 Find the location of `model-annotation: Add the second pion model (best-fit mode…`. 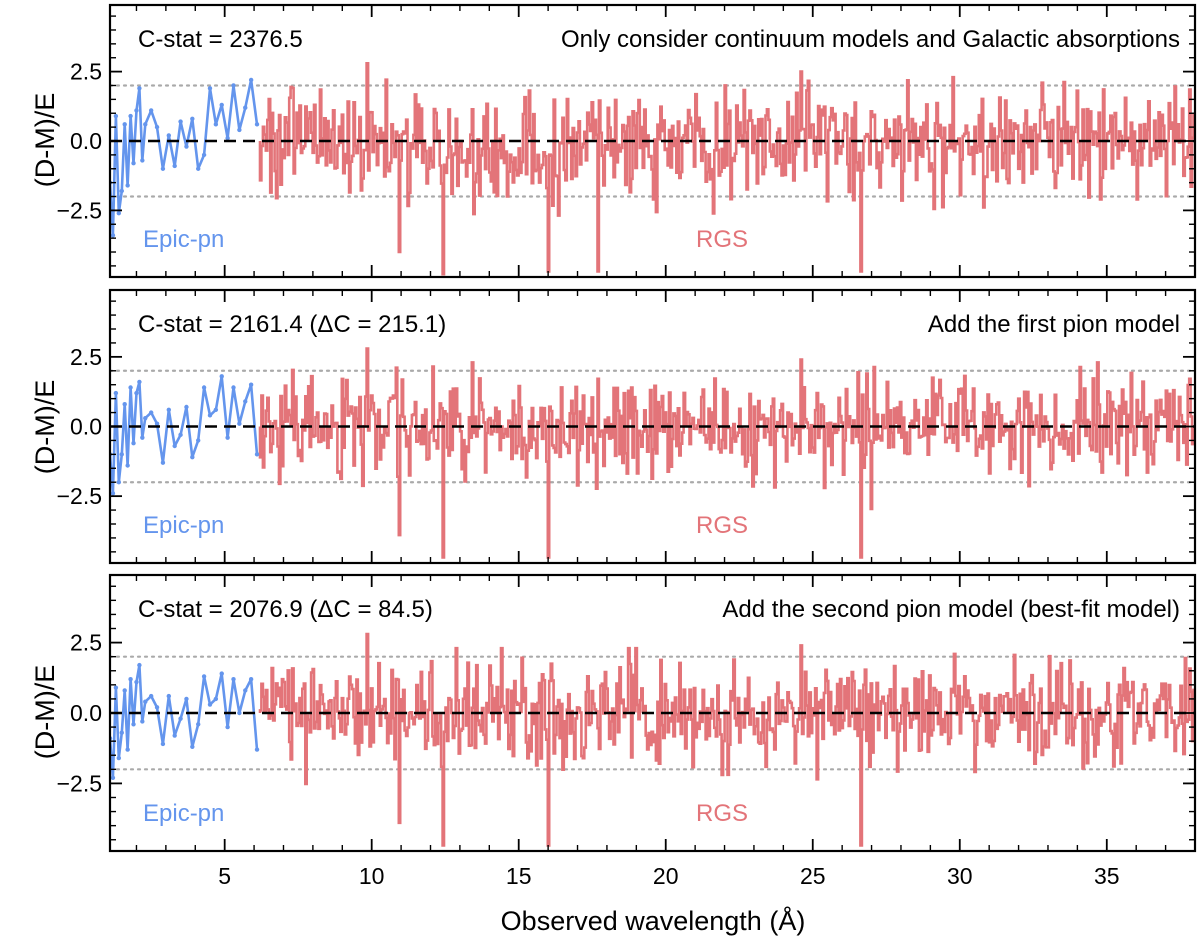

model-annotation: Add the second pion model (best-fit mode… is located at coordinates (951, 609).